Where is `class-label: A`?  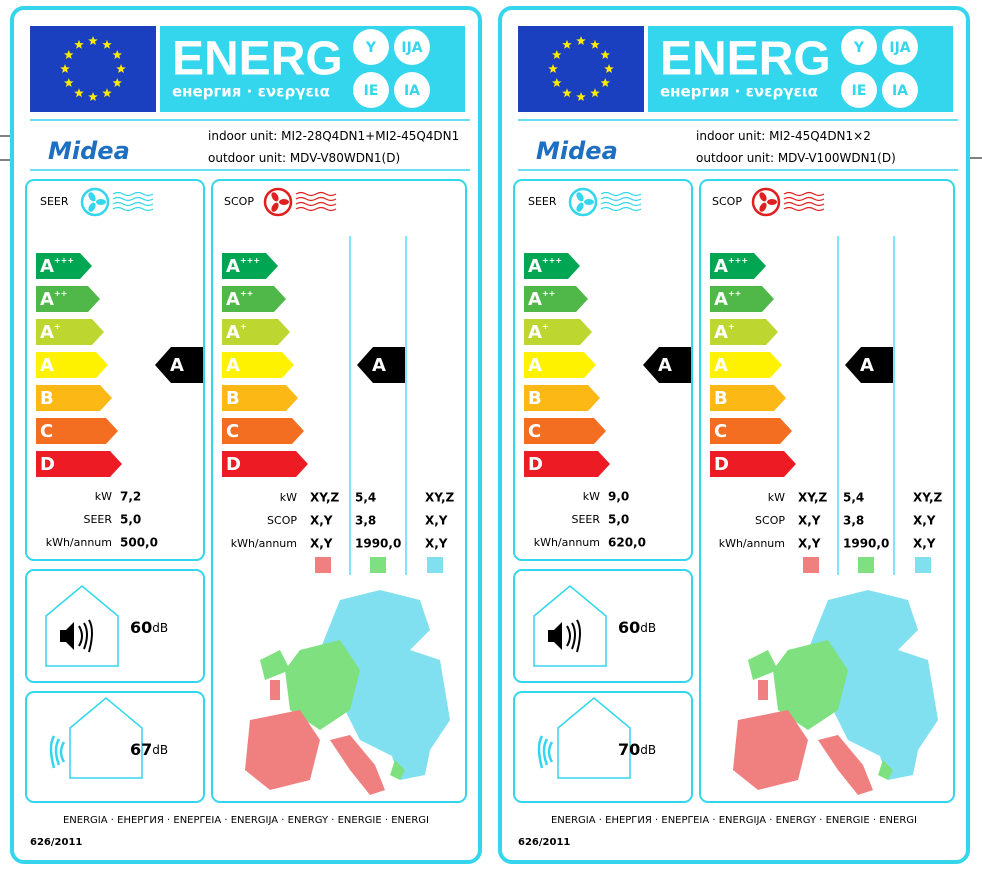 class-label: A is located at coordinates (233, 365).